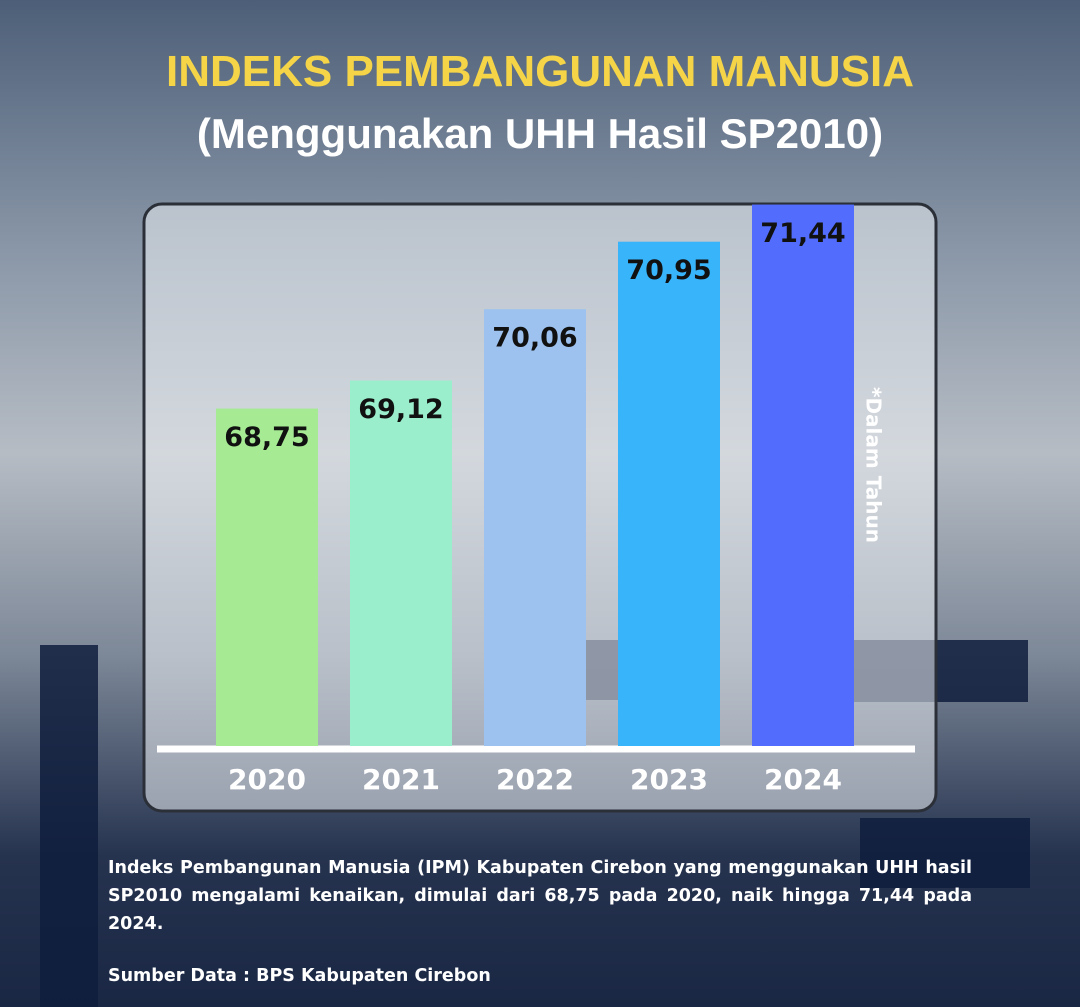 This screenshot has height=1007, width=1080. Describe the element at coordinates (267, 779) in the screenshot. I see `x-tick-label: 2020` at that location.